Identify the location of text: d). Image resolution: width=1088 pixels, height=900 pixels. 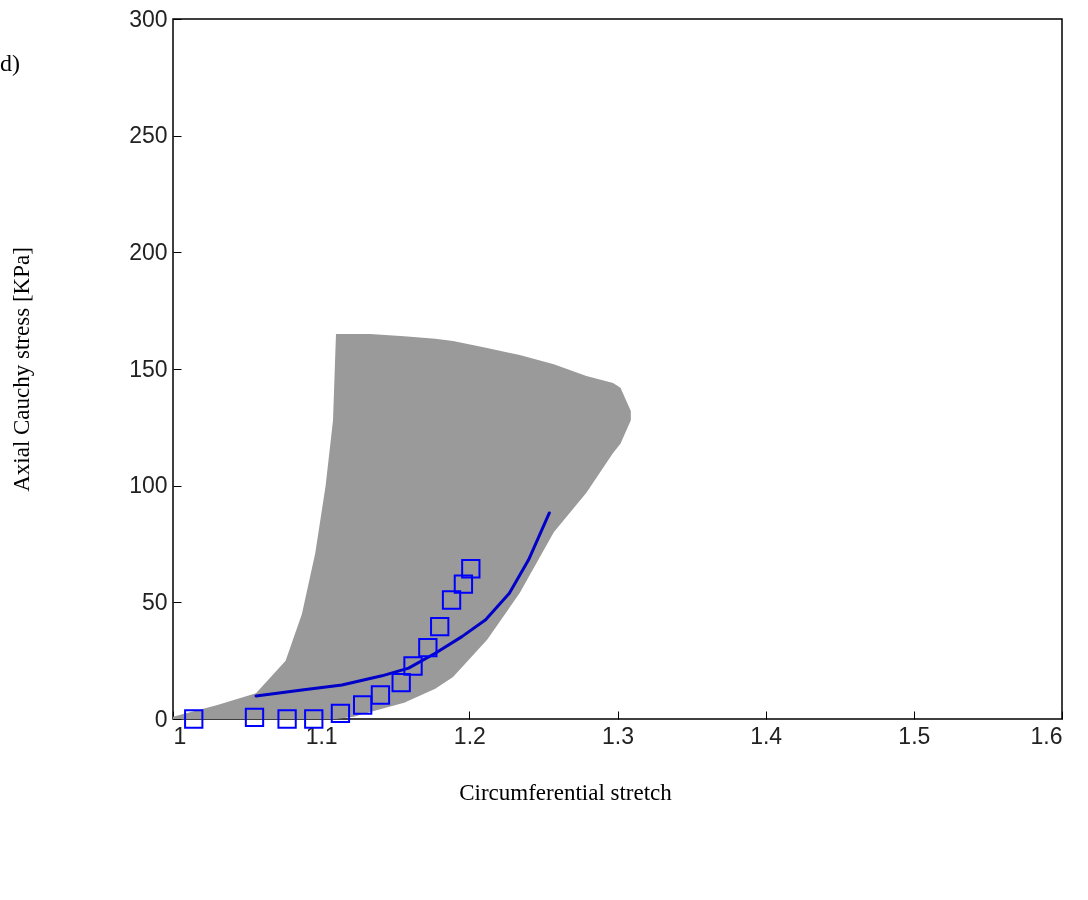
(10, 63).